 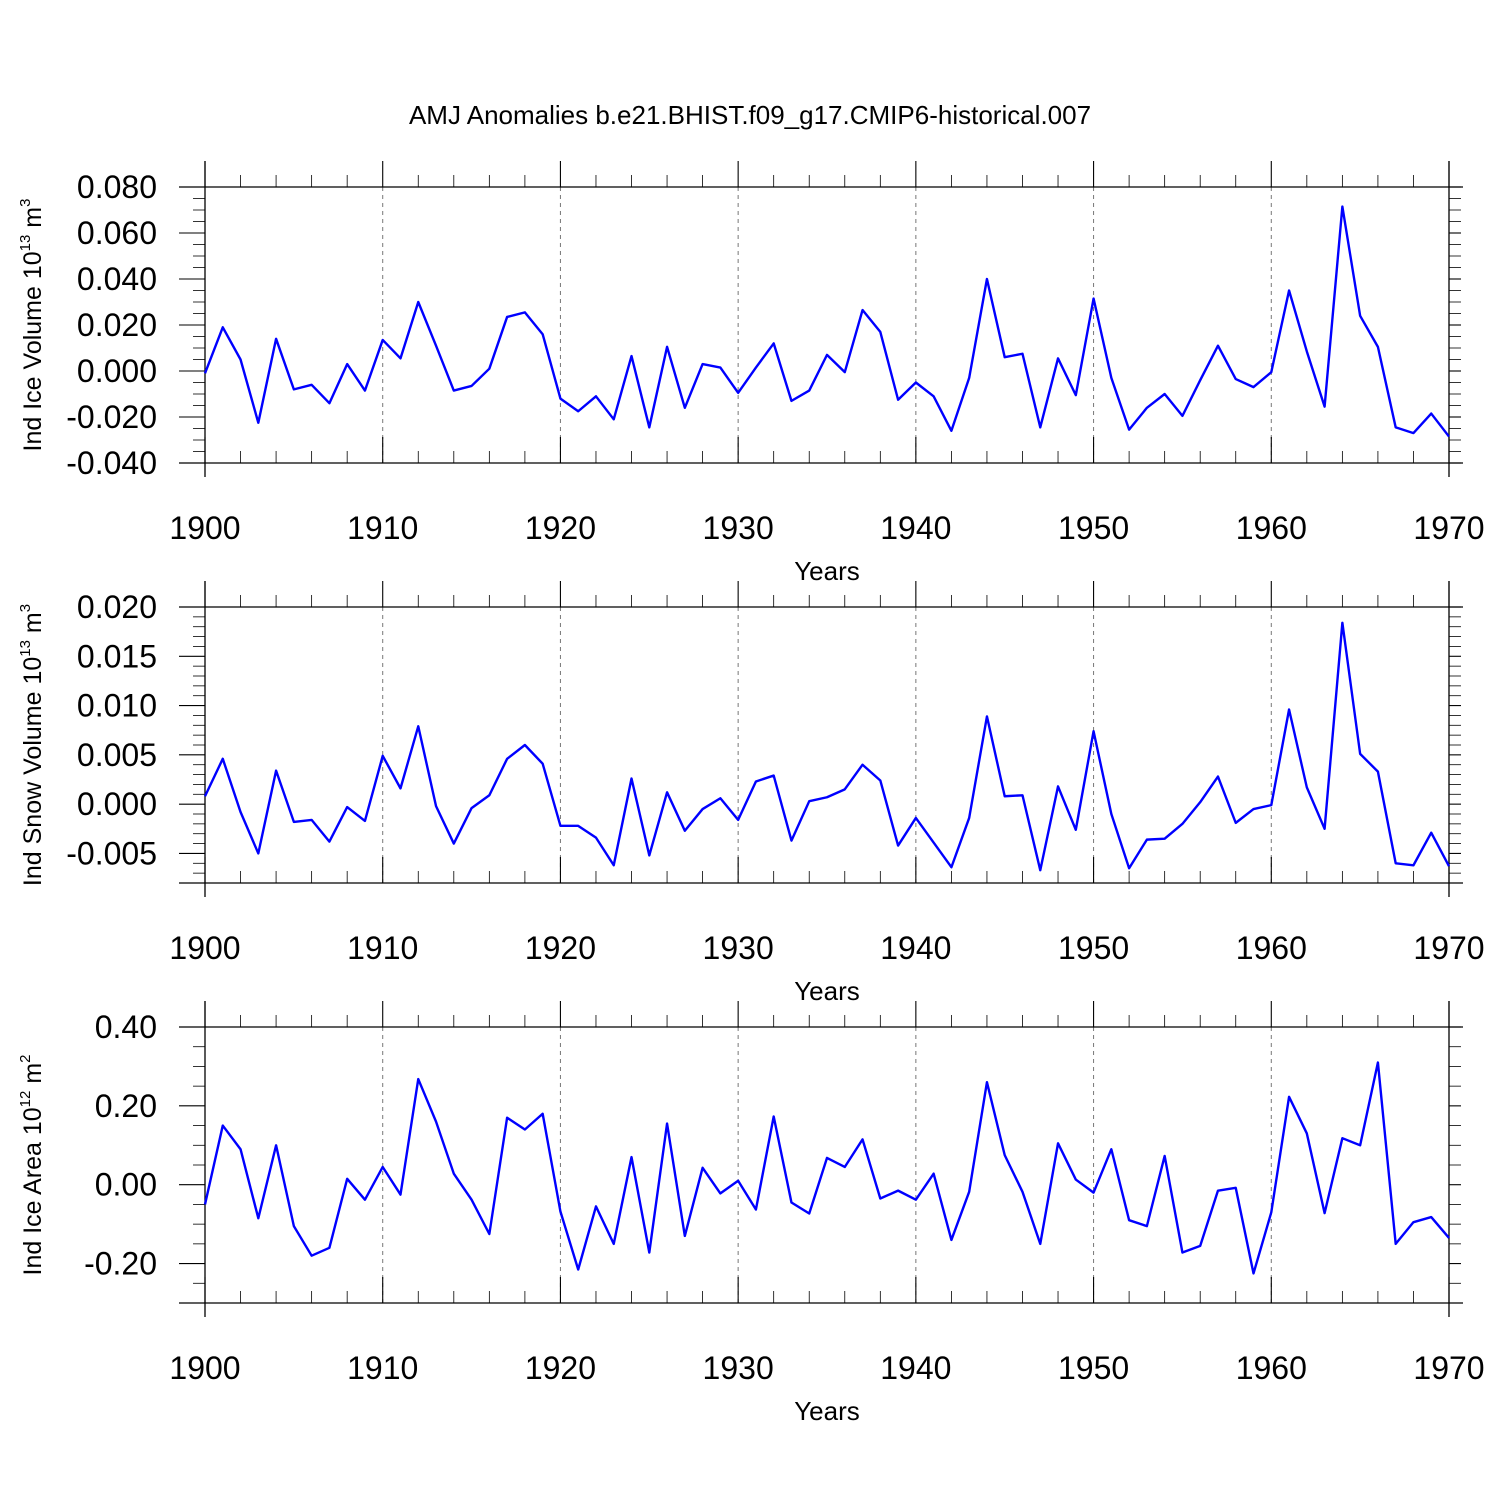 What do you see at coordinates (111, 417) in the screenshot?
I see `ytick-label: -0.020` at bounding box center [111, 417].